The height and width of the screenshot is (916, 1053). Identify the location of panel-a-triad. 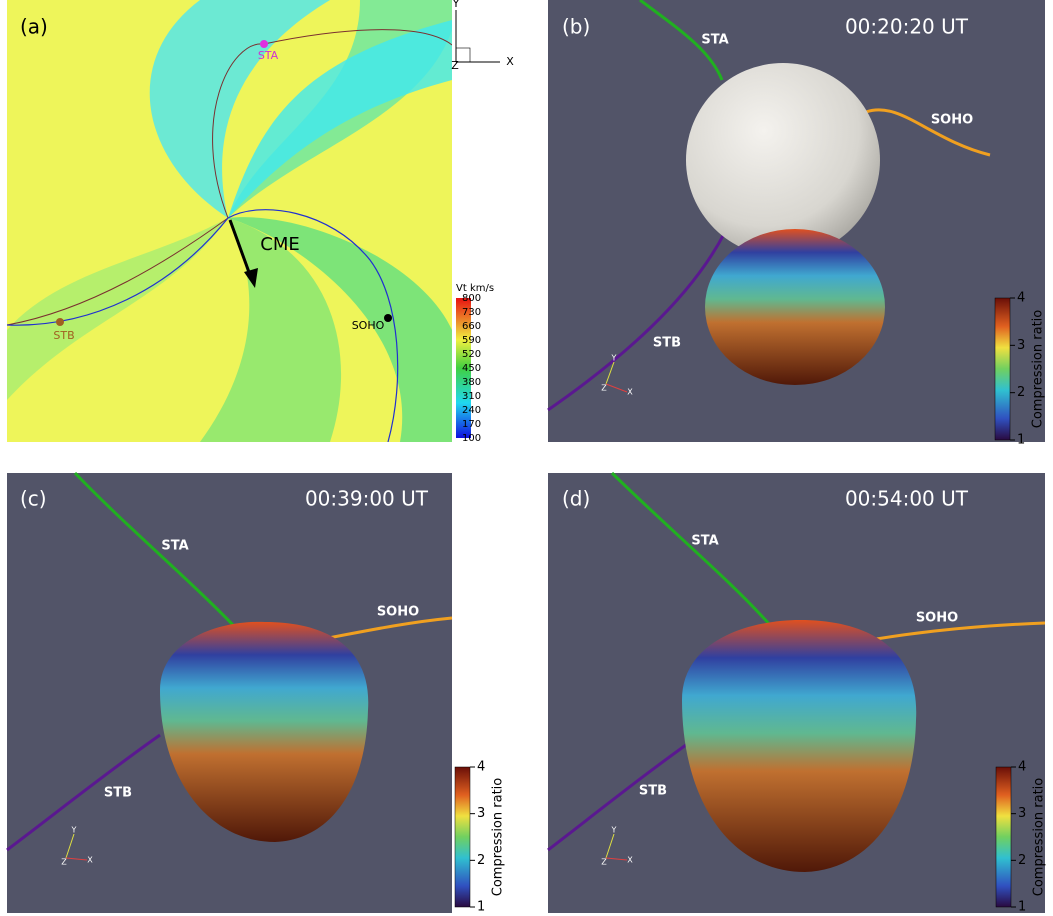
(477, 36).